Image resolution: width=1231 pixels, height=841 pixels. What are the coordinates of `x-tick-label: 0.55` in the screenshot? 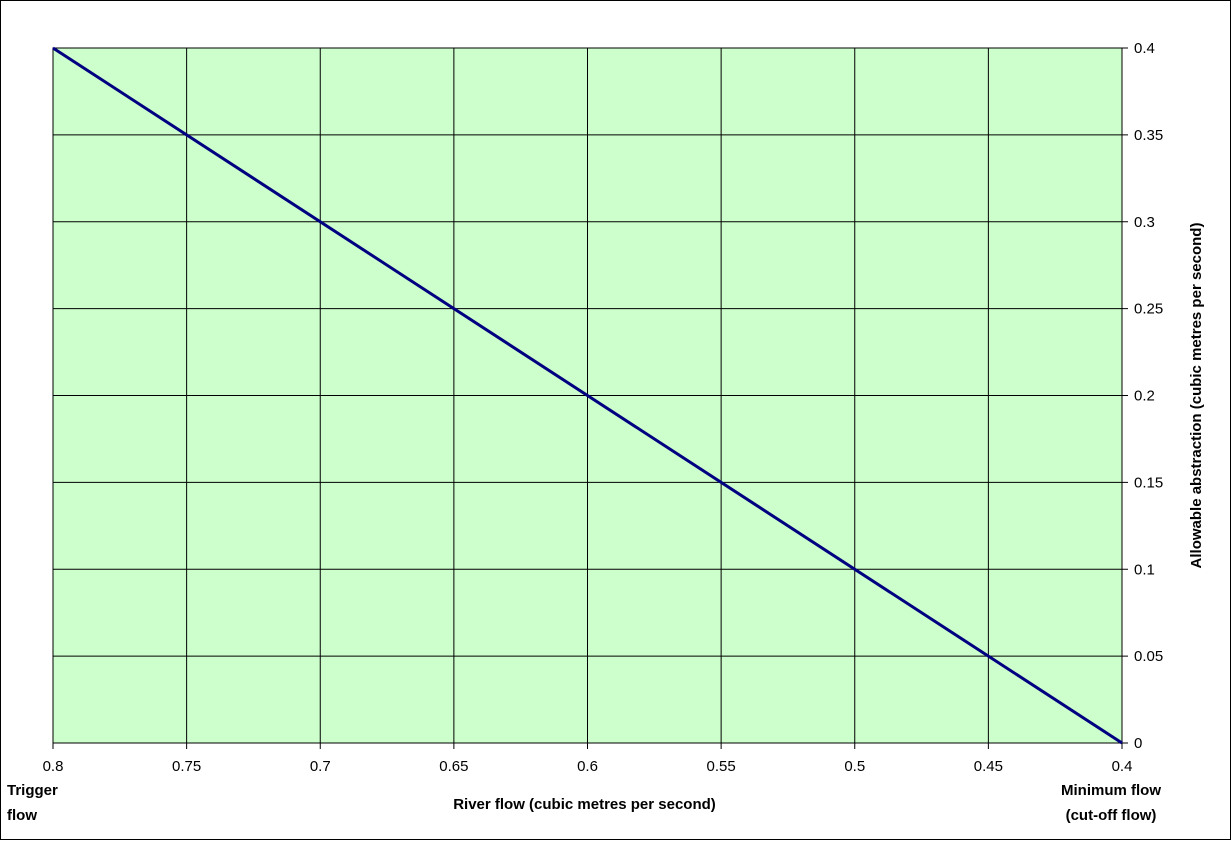 It's located at (721, 766).